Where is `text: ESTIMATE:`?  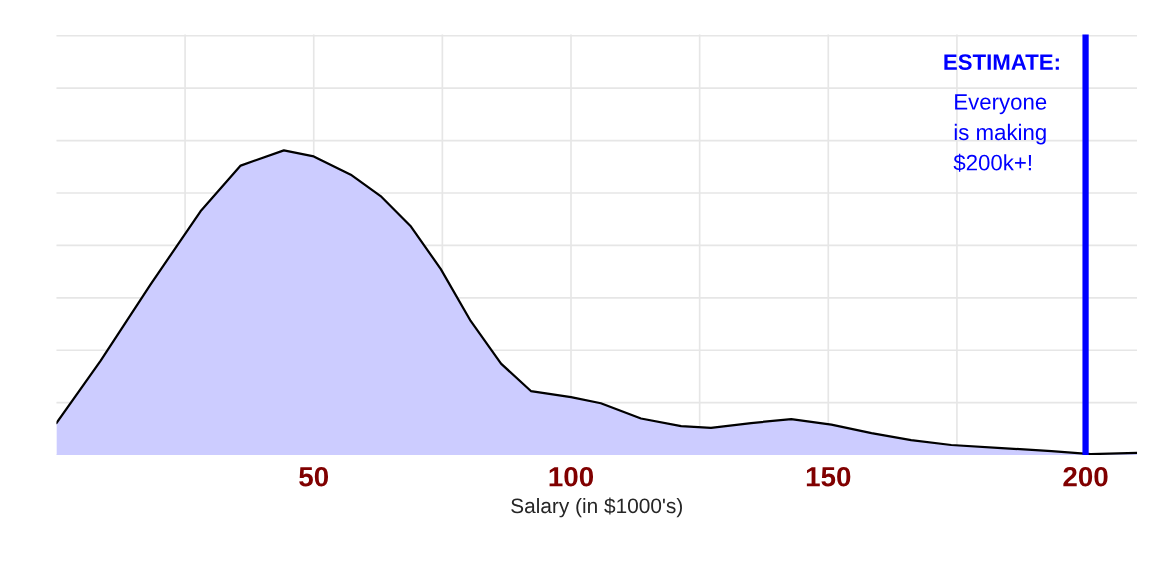
text: ESTIMATE: is located at coordinates (1001, 62).